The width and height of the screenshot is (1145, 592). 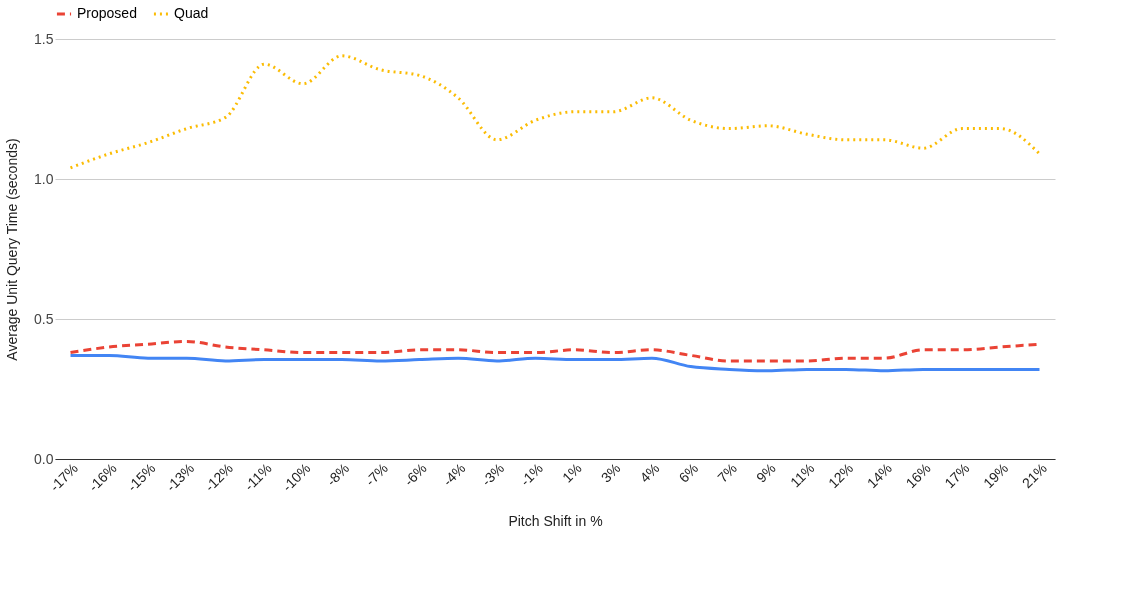 What do you see at coordinates (376, 475) in the screenshot?
I see `x-tick-label: -7%` at bounding box center [376, 475].